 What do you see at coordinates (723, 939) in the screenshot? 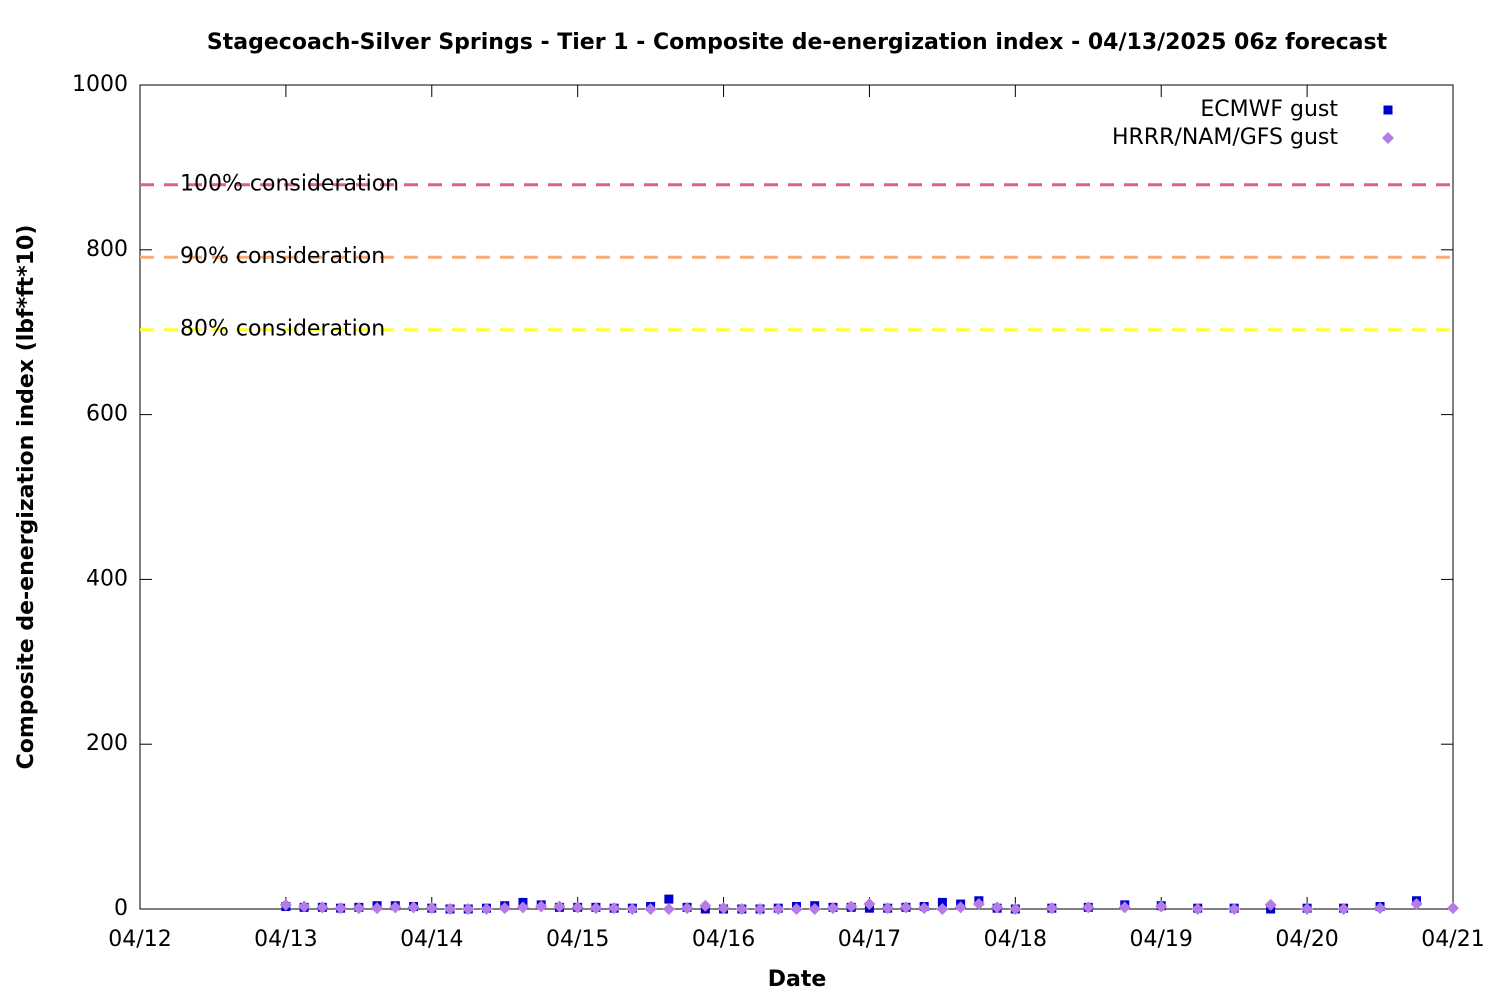
I see `x-tick-label: 04/16` at bounding box center [723, 939].